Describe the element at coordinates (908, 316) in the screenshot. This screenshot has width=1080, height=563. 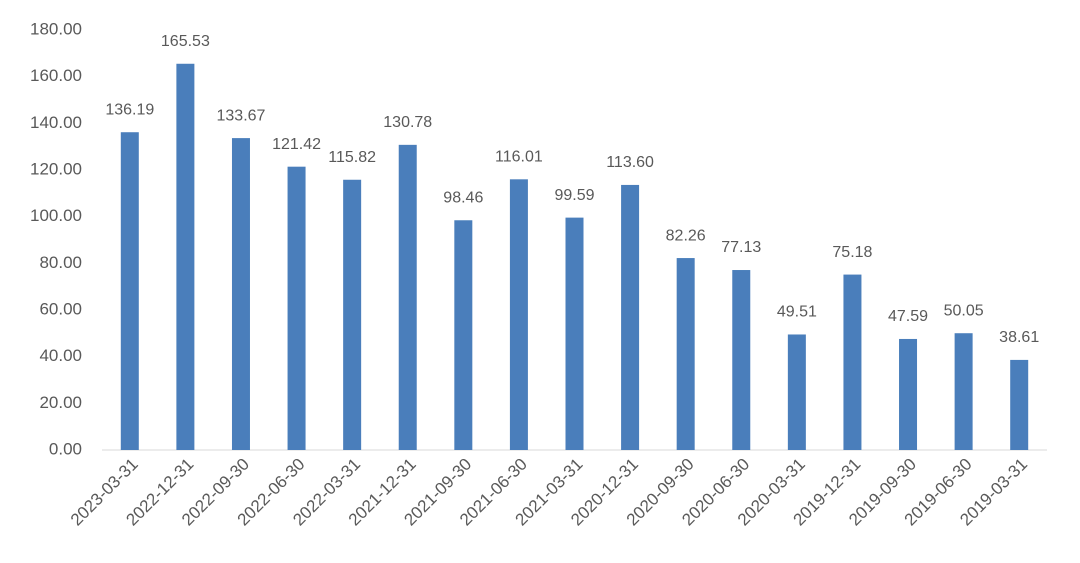
I see `value-label: 47.59` at that location.